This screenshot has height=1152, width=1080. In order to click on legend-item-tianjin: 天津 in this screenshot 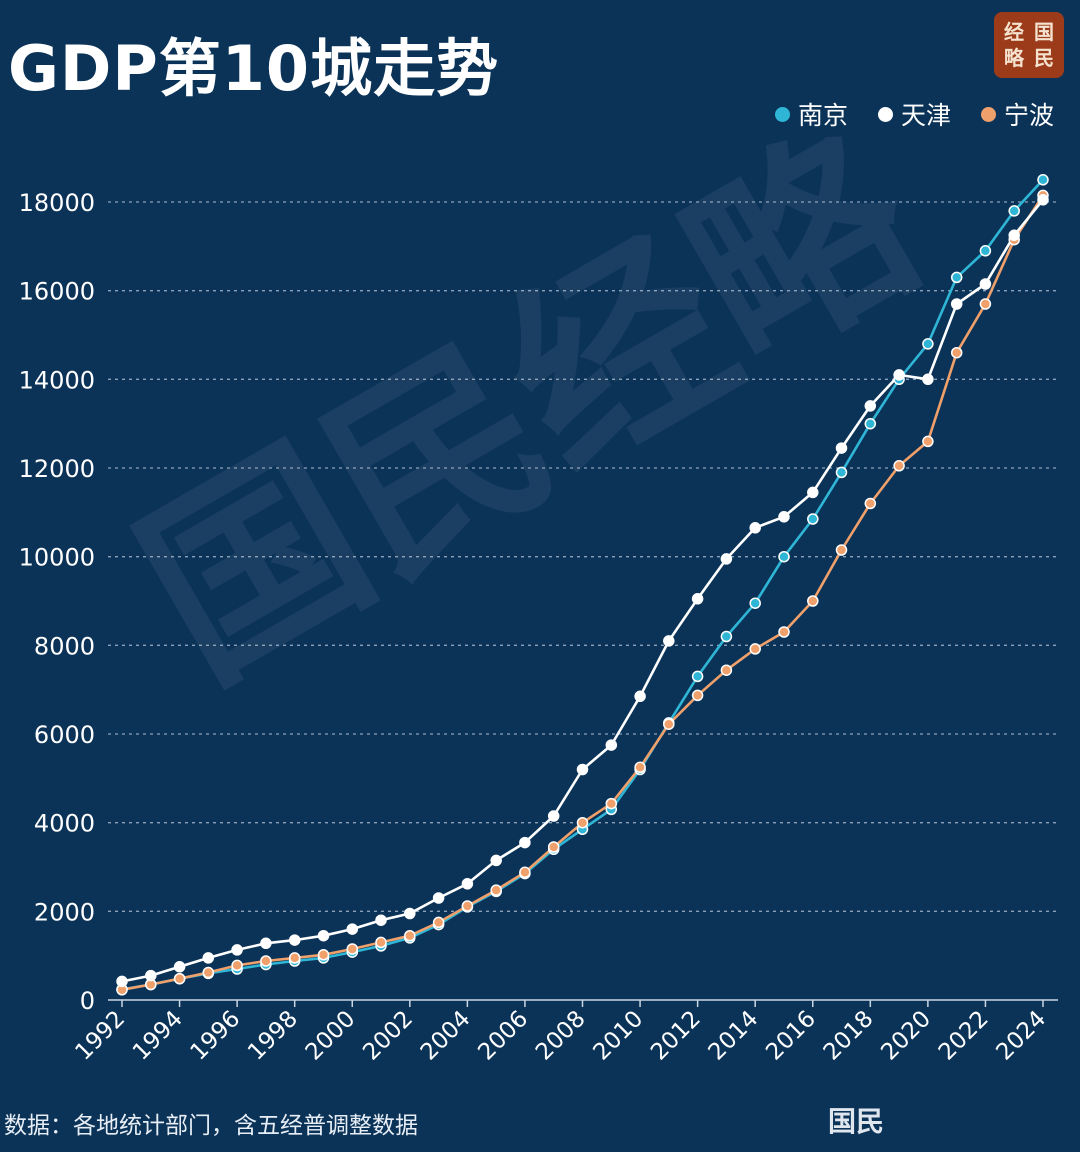, I will do `click(914, 114)`.